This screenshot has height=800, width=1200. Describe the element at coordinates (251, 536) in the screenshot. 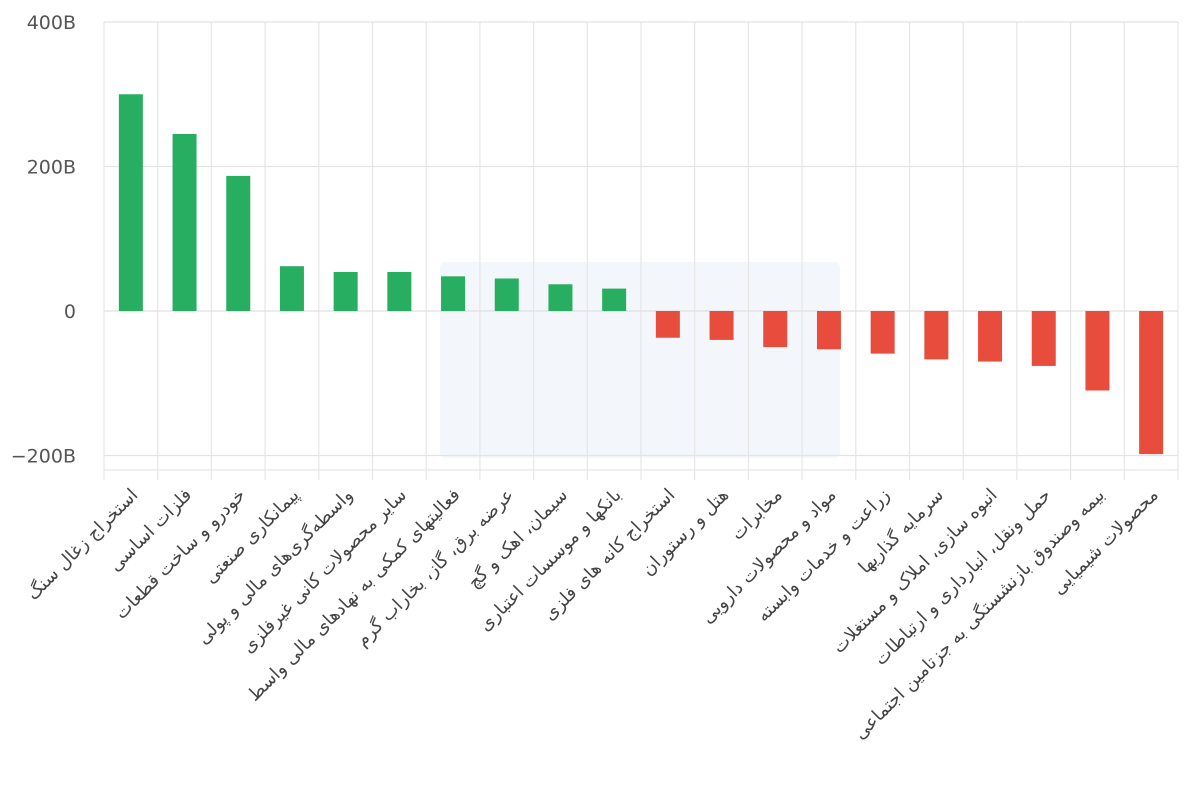

I see `x-tick-label: پیمانکاری صنعتی` at that location.